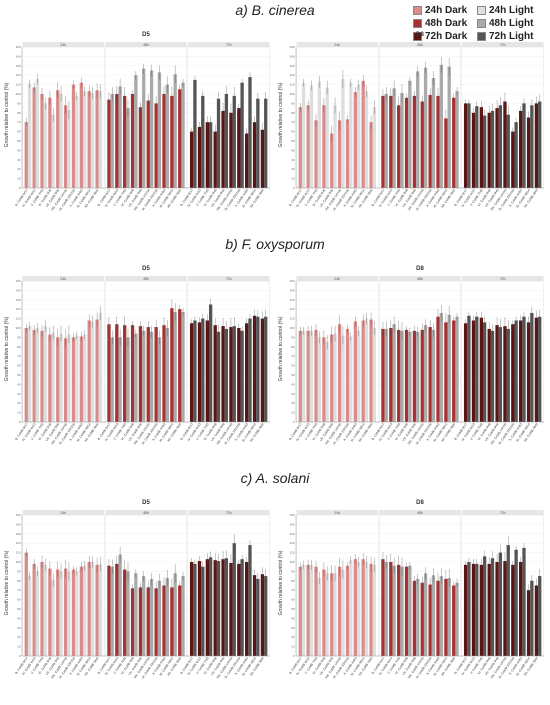 The image size is (550, 705). What do you see at coordinates (146, 45) in the screenshot?
I see `facet-strip-label: 48h` at bounding box center [146, 45].